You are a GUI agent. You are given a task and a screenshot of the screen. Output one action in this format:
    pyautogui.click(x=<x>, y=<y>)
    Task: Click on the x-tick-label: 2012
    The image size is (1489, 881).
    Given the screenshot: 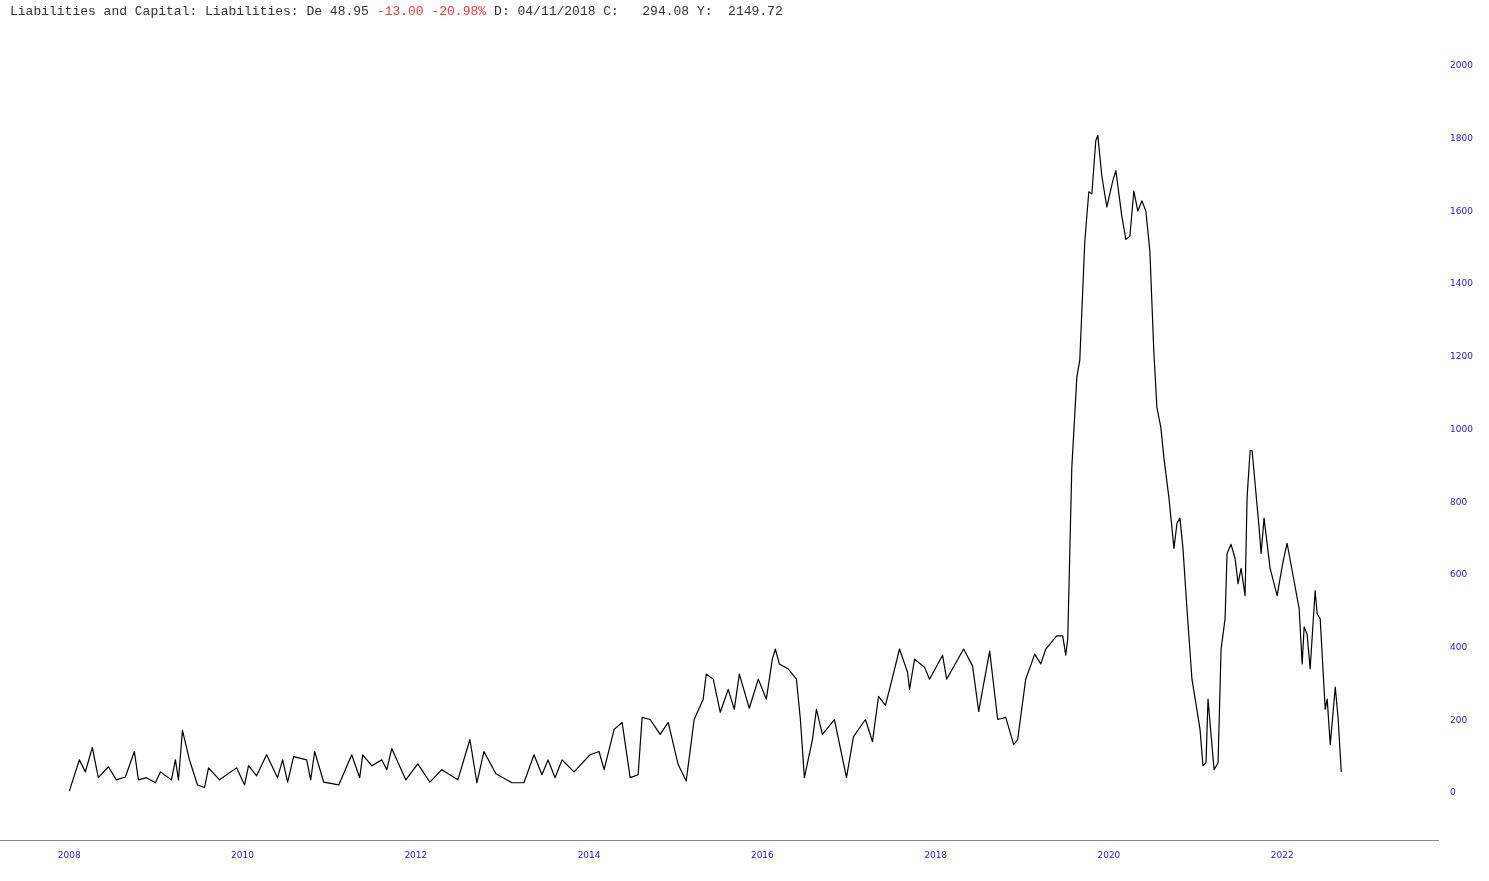 What is the action you would take?
    pyautogui.click(x=416, y=854)
    